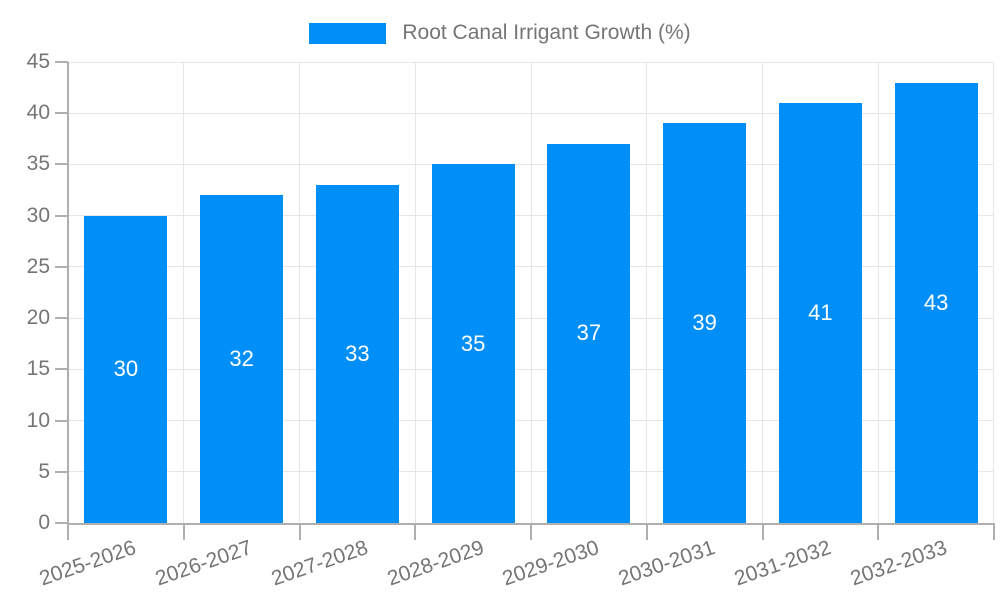  I want to click on x-tick-label: 2032-2033, so click(898, 563).